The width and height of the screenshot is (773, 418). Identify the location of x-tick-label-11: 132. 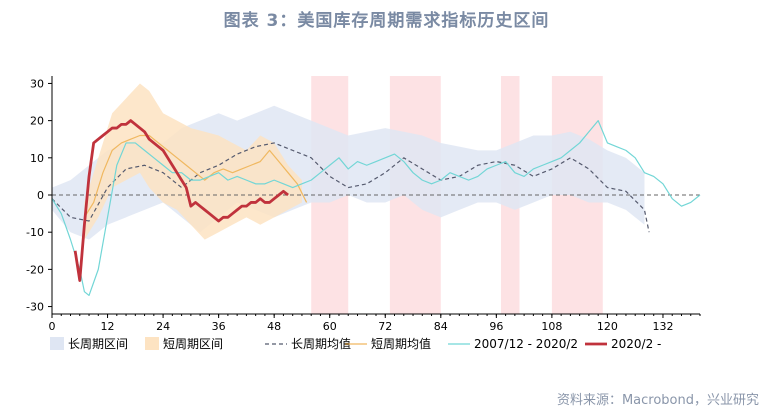
(662, 326).